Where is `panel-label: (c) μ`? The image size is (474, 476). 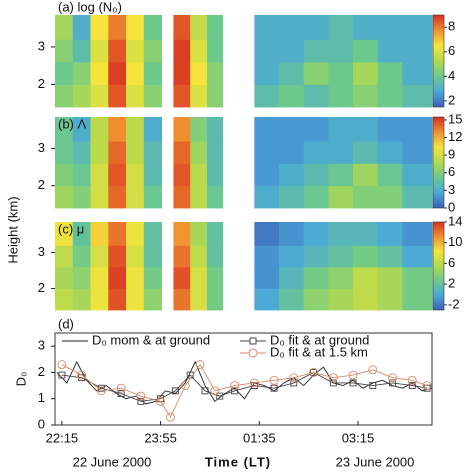 panel-label: (c) μ is located at coordinates (71, 228).